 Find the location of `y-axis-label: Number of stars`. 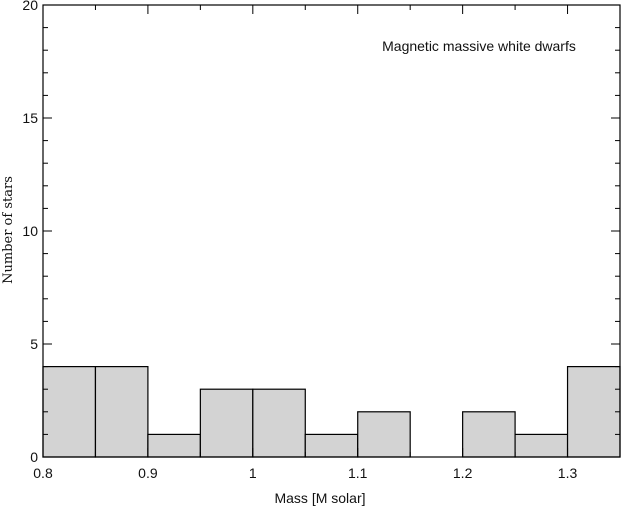

y-axis-label: Number of stars is located at coordinates (8, 230).